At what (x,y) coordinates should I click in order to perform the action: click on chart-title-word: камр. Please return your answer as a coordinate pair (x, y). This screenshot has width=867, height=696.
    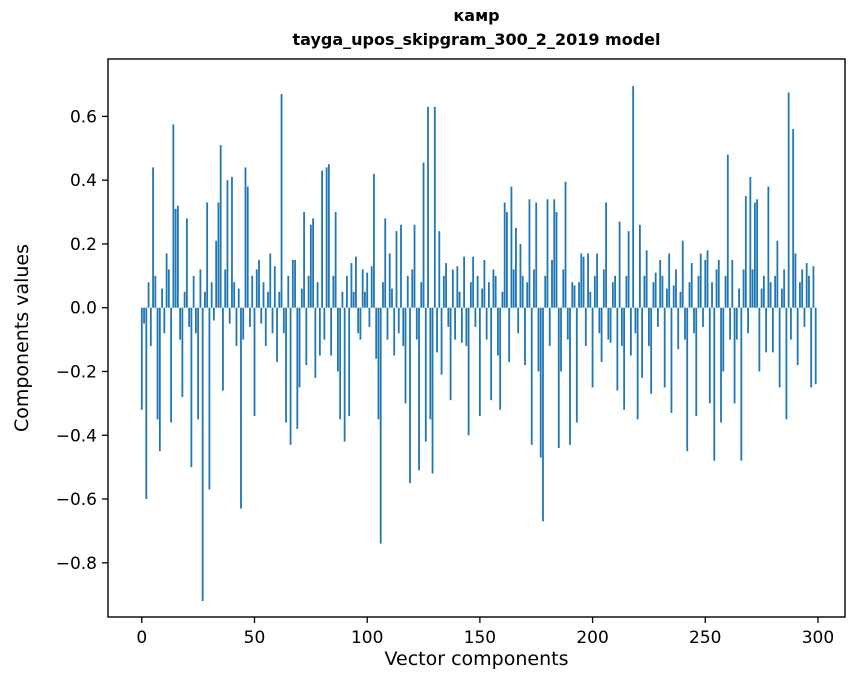
    Looking at the image, I should click on (476, 15).